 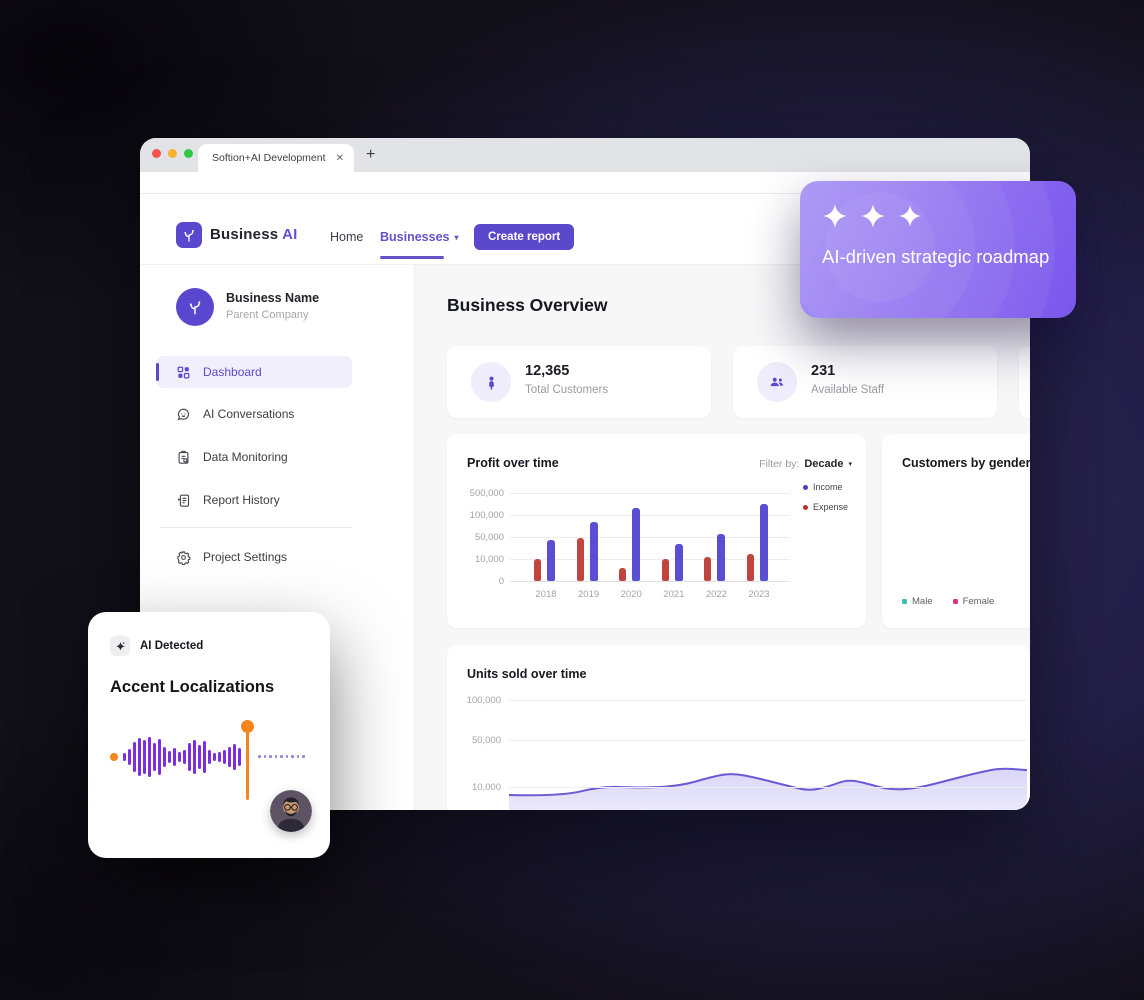 I want to click on zoom-window-button, so click(x=188, y=153).